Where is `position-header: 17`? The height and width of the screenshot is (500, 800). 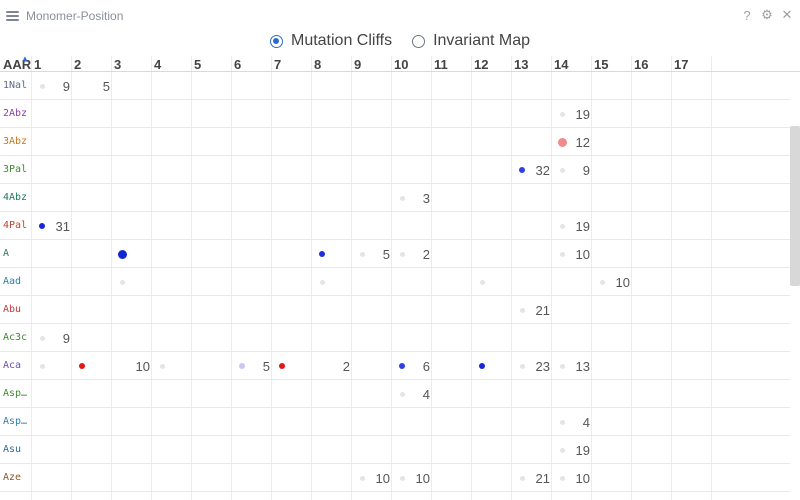
position-header: 17 is located at coordinates (681, 64).